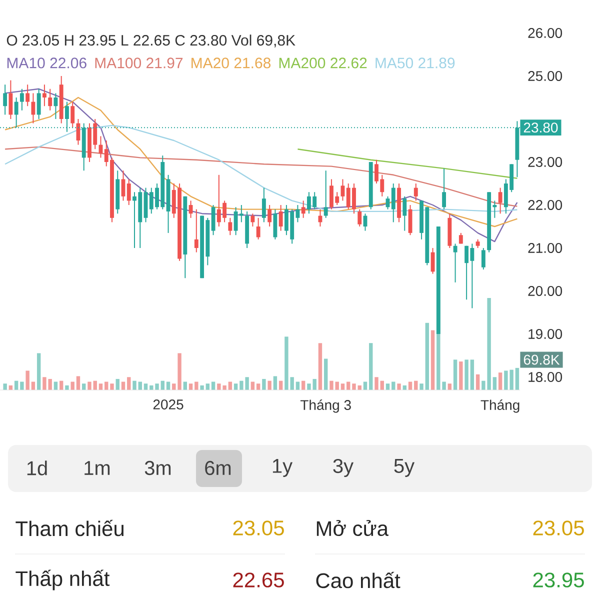 This screenshot has height=600, width=600. I want to click on ref-line-label: 23.80, so click(541, 127).